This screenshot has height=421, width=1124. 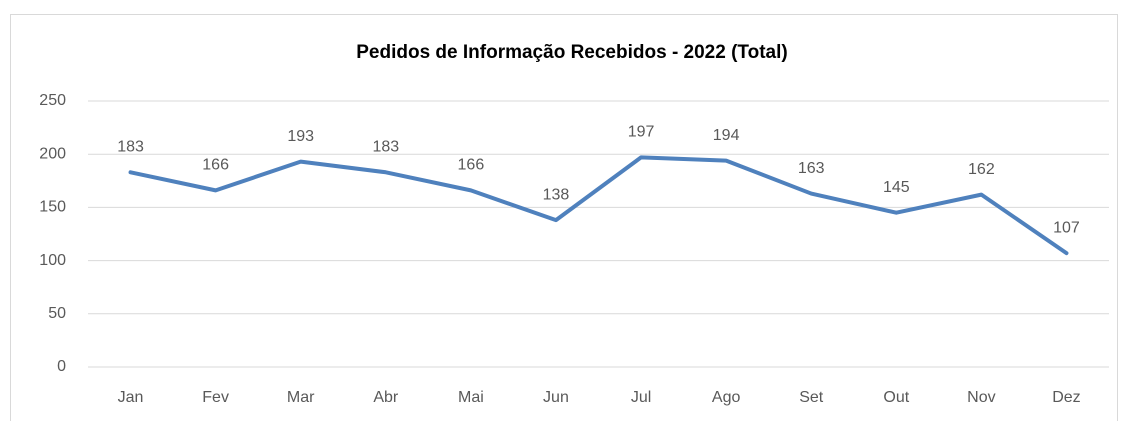 What do you see at coordinates (981, 169) in the screenshot?
I see `data-label: 162` at bounding box center [981, 169].